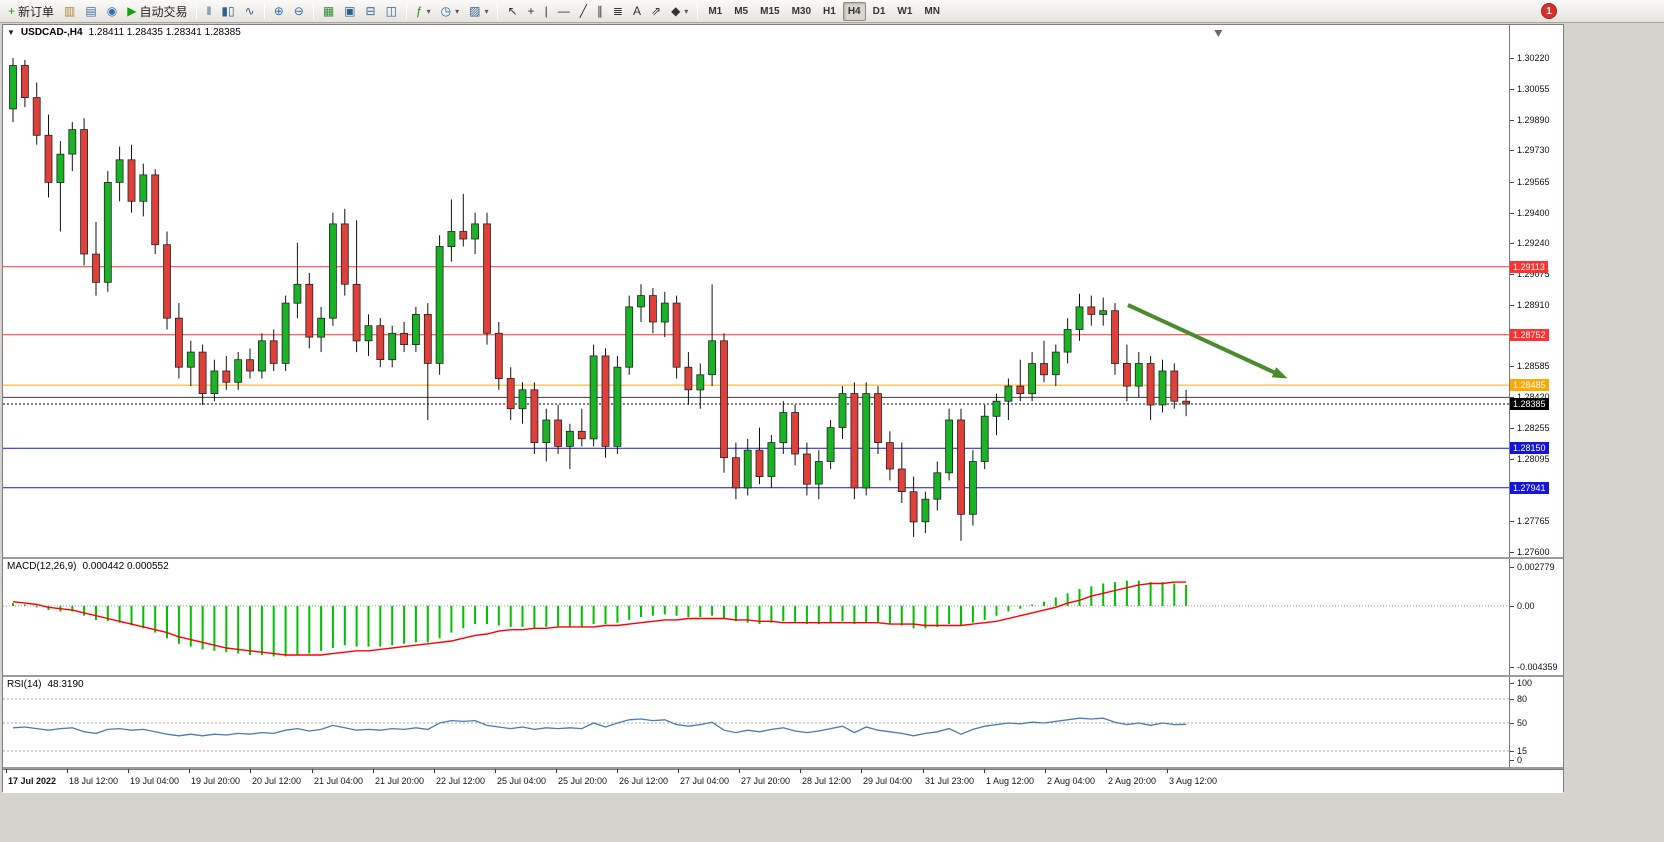 This screenshot has width=1664, height=842. Describe the element at coordinates (208, 11) in the screenshot. I see `bar-chart-button: ‖` at that location.